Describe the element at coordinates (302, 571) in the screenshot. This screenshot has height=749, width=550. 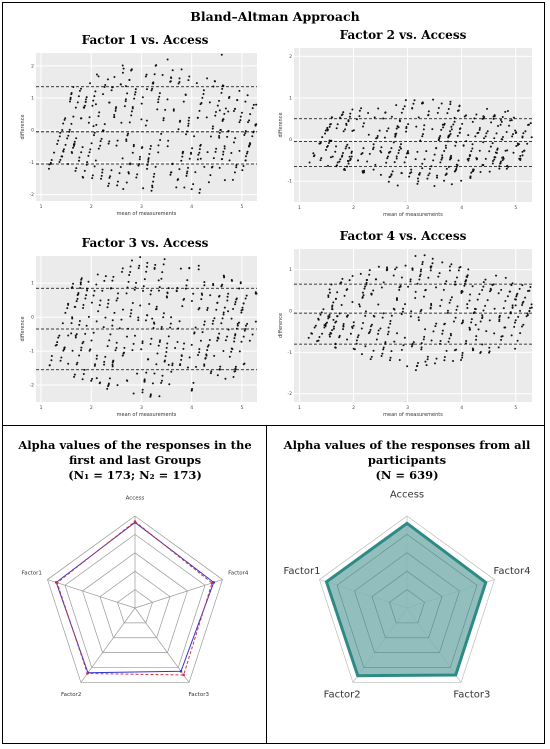
I see `radar-axis-label: Factor1` at that location.